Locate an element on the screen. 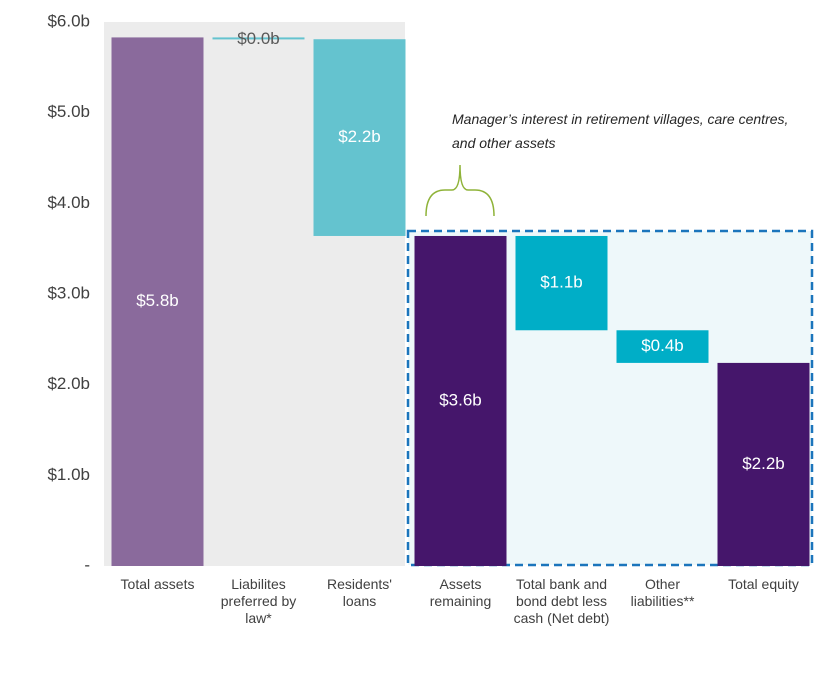 Image resolution: width=823 pixels, height=683 pixels. data-label: $0.4b is located at coordinates (662, 345).